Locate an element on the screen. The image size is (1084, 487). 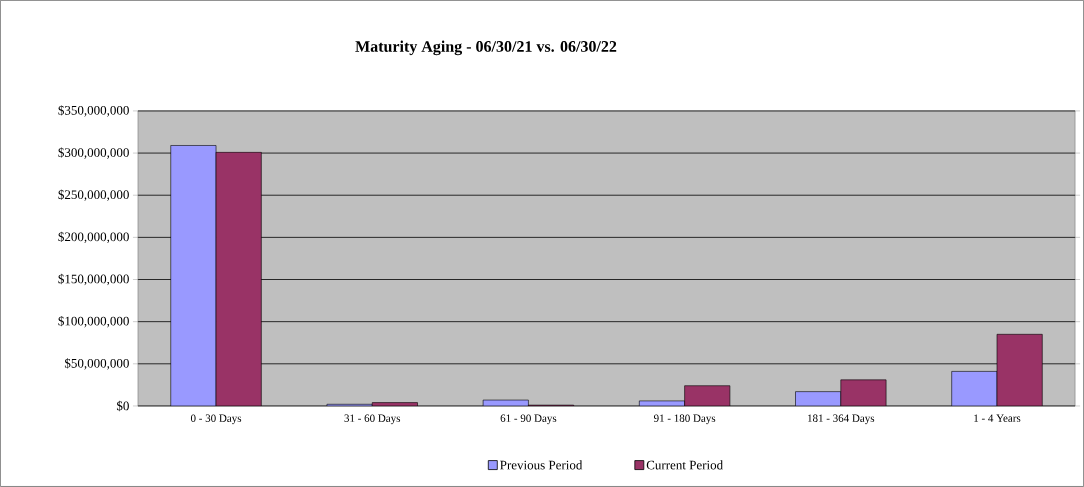
x-tick-label: 31 - 60 Days is located at coordinates (372, 419).